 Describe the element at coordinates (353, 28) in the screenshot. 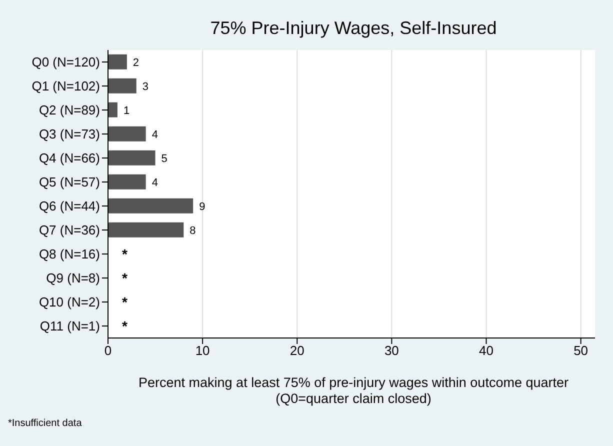

I see `chart-title: 75% Pre-Injury Wages, Self-Insured` at that location.